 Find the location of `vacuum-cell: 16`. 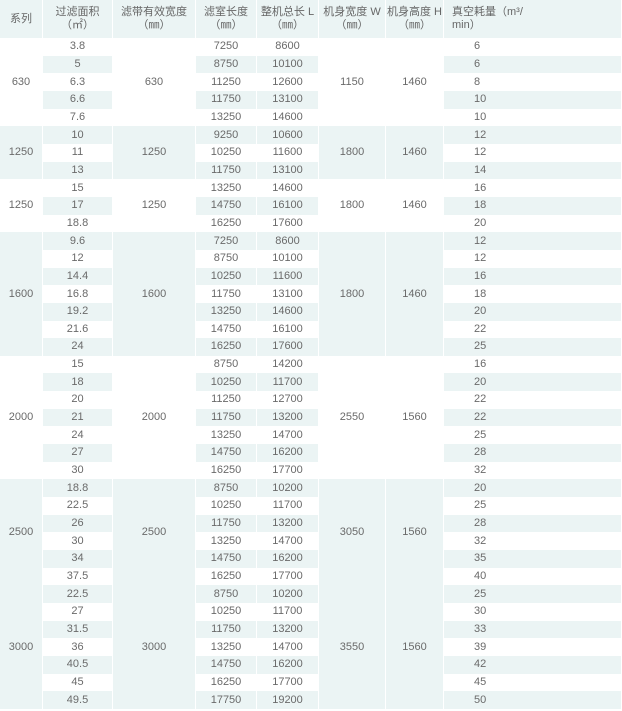

vacuum-cell: 16 is located at coordinates (533, 188).